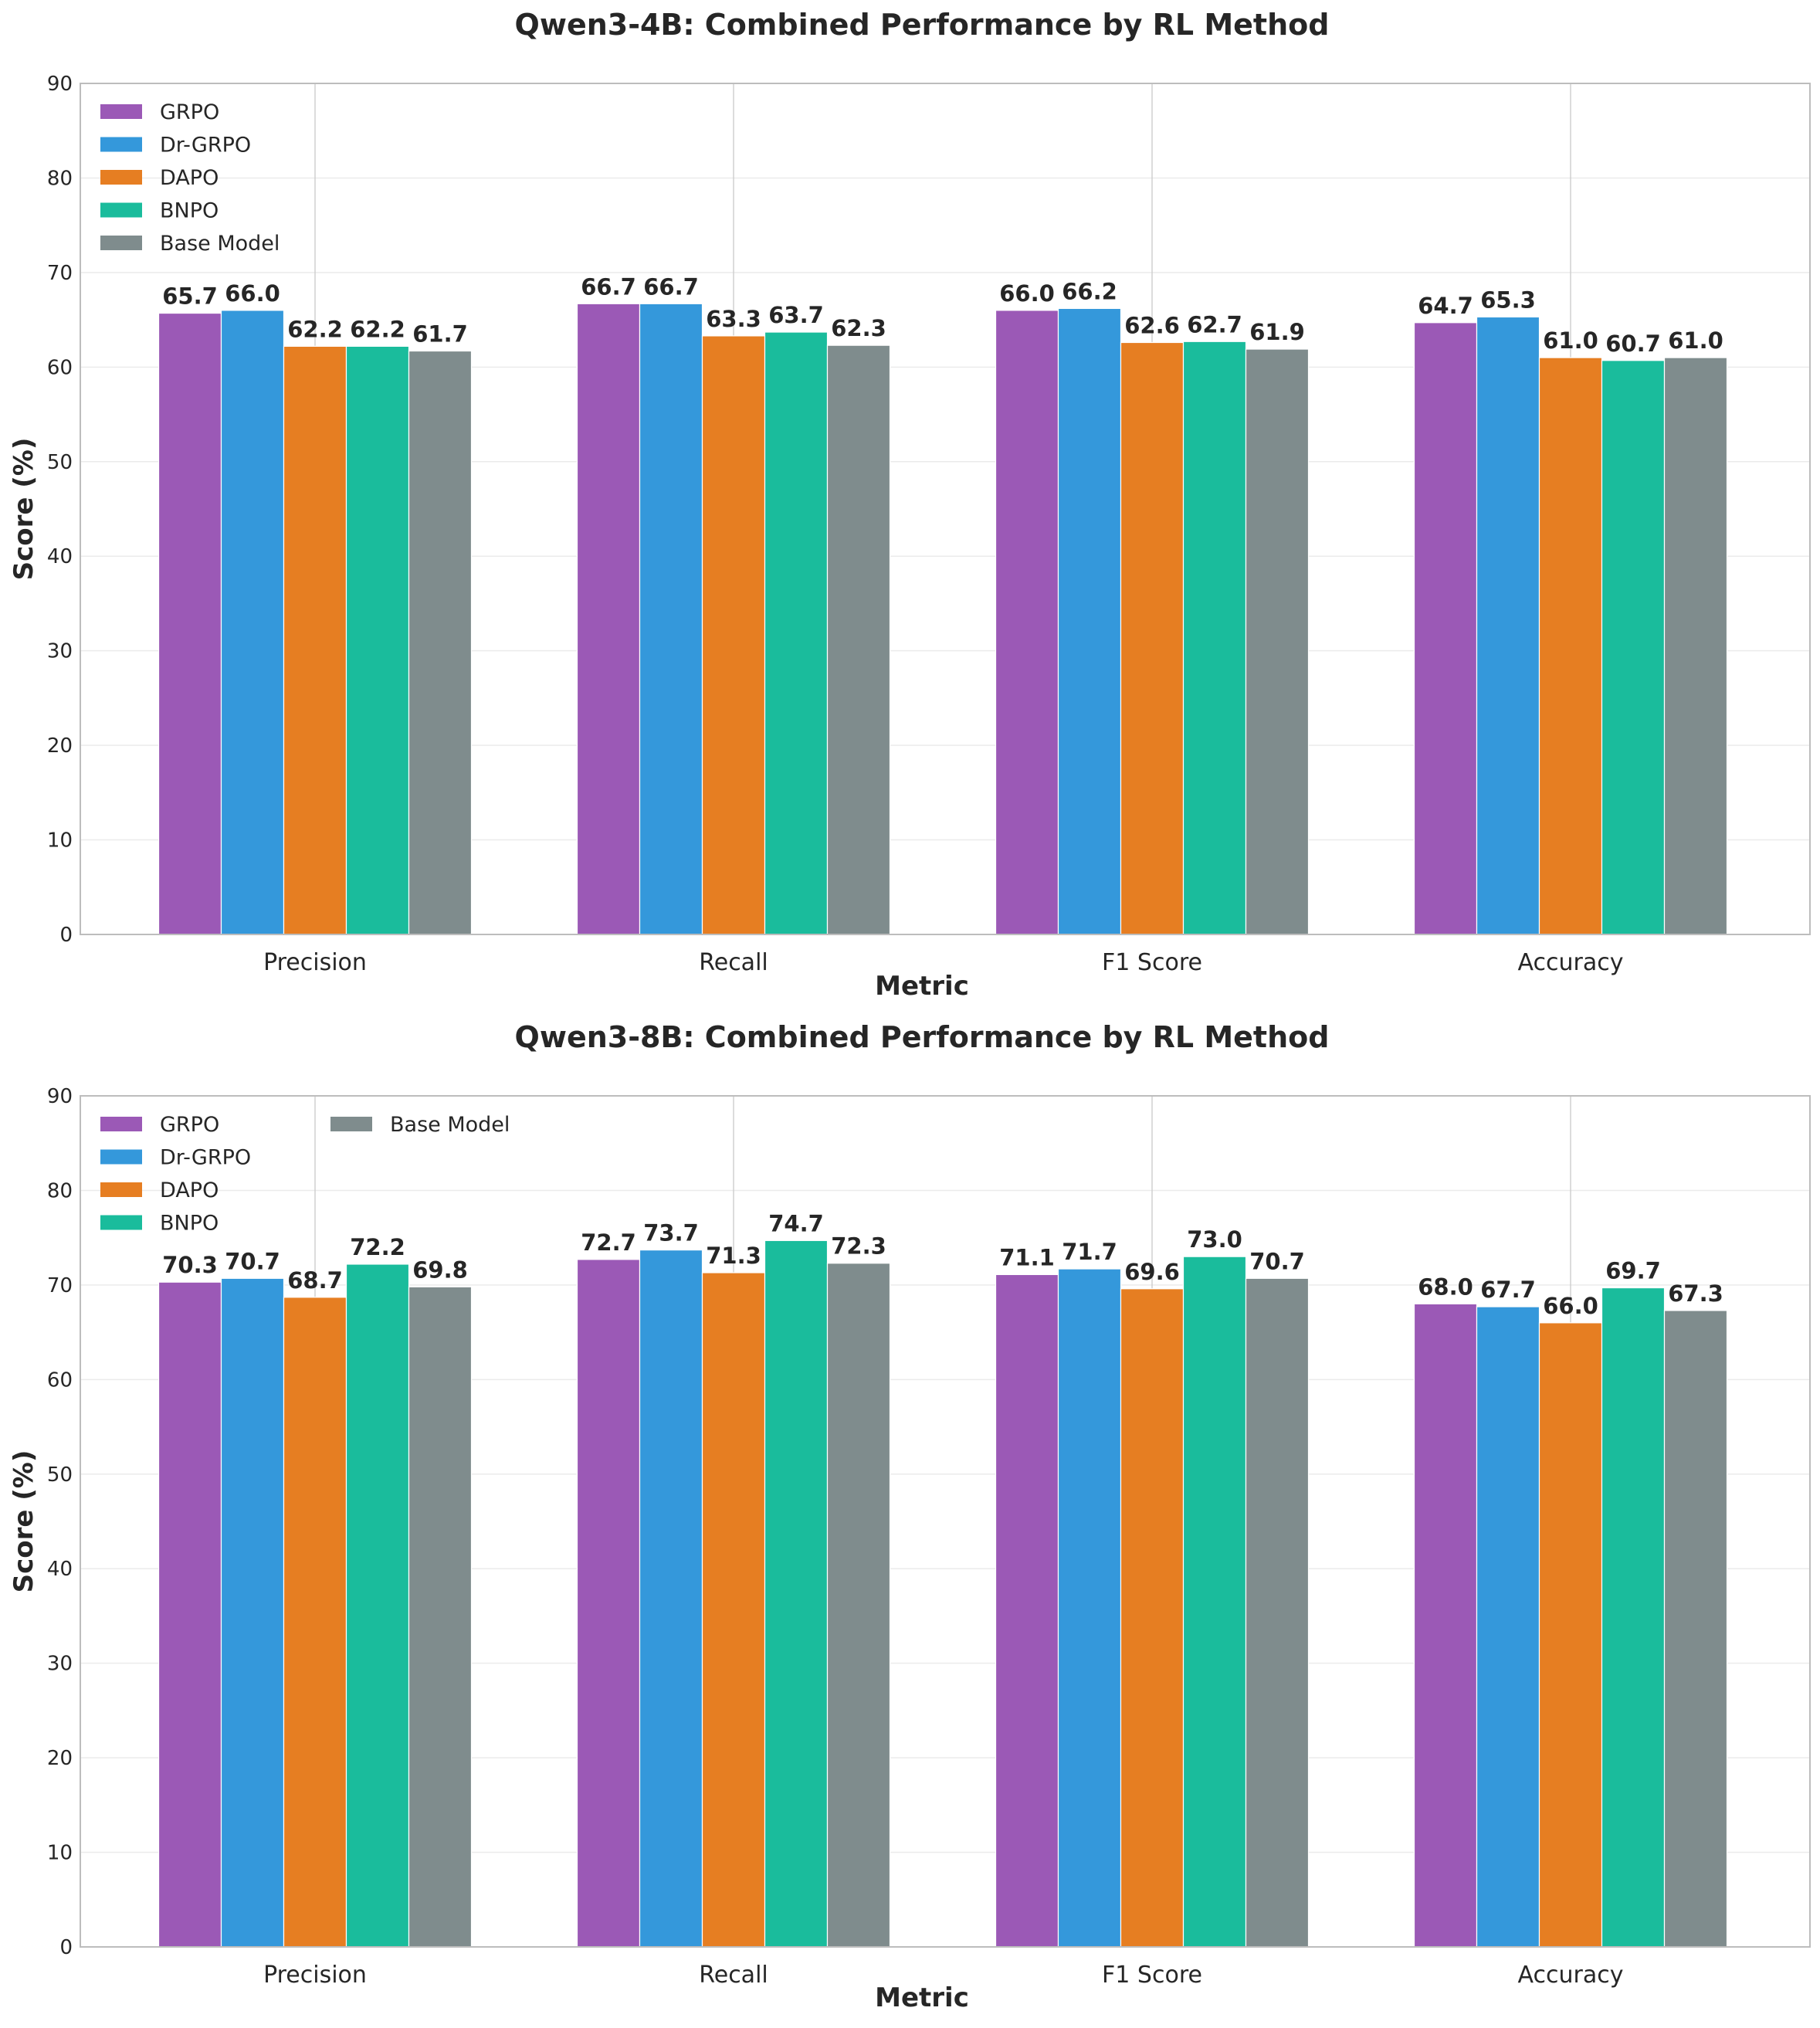  What do you see at coordinates (1633, 1271) in the screenshot?
I see `bar-value-label: 69.7` at bounding box center [1633, 1271].